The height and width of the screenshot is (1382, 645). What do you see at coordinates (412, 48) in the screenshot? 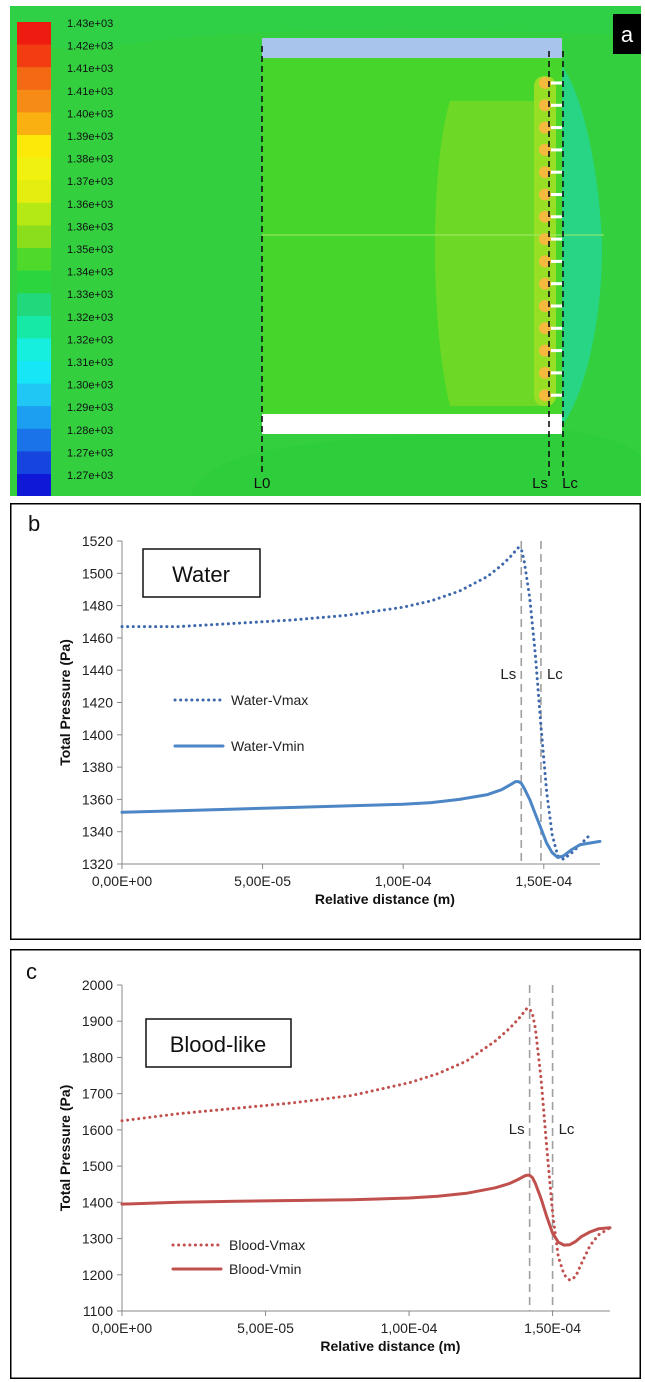
I see `top-wall` at bounding box center [412, 48].